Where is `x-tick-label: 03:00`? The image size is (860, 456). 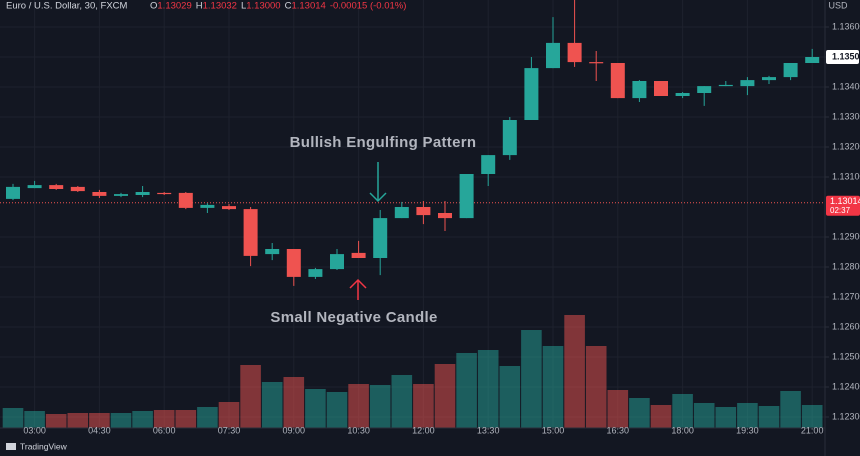
x-tick-label: 03:00 is located at coordinates (34, 430).